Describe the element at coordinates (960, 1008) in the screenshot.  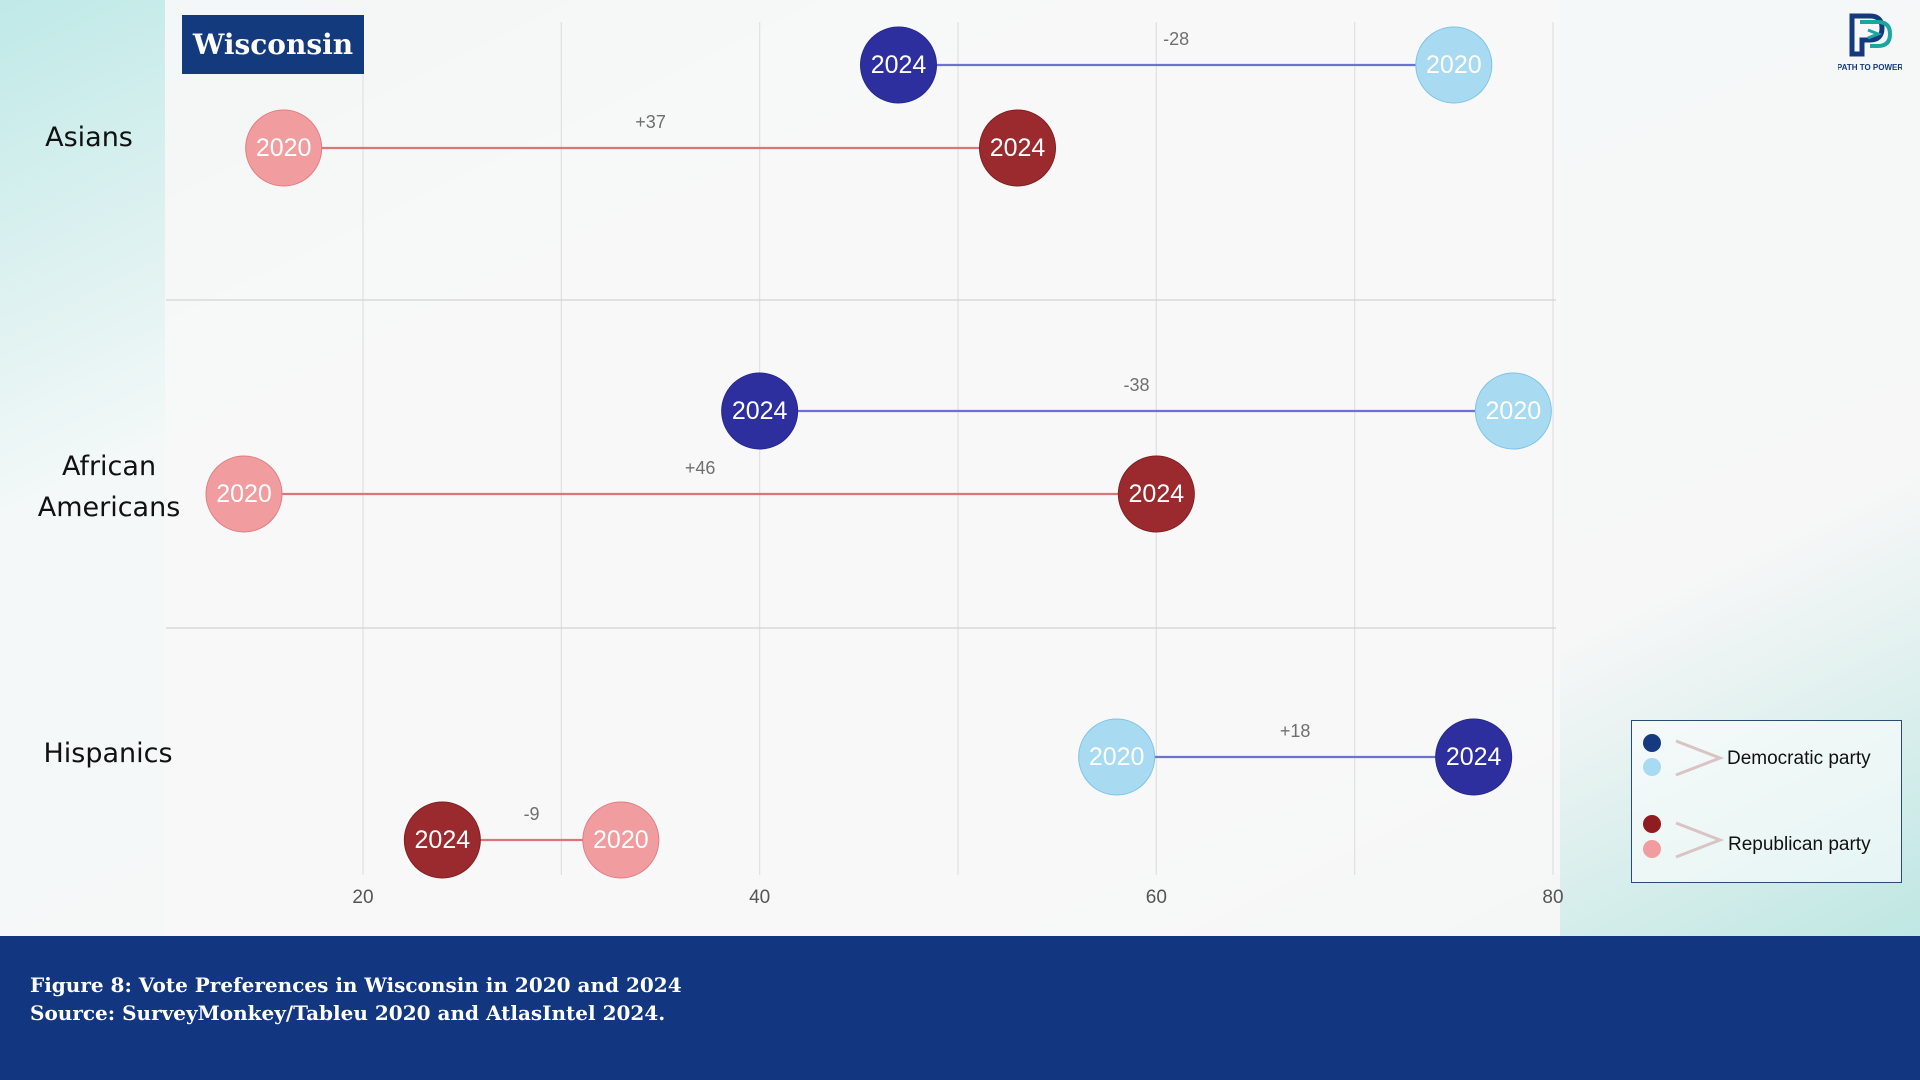
I see `footer-bar` at that location.